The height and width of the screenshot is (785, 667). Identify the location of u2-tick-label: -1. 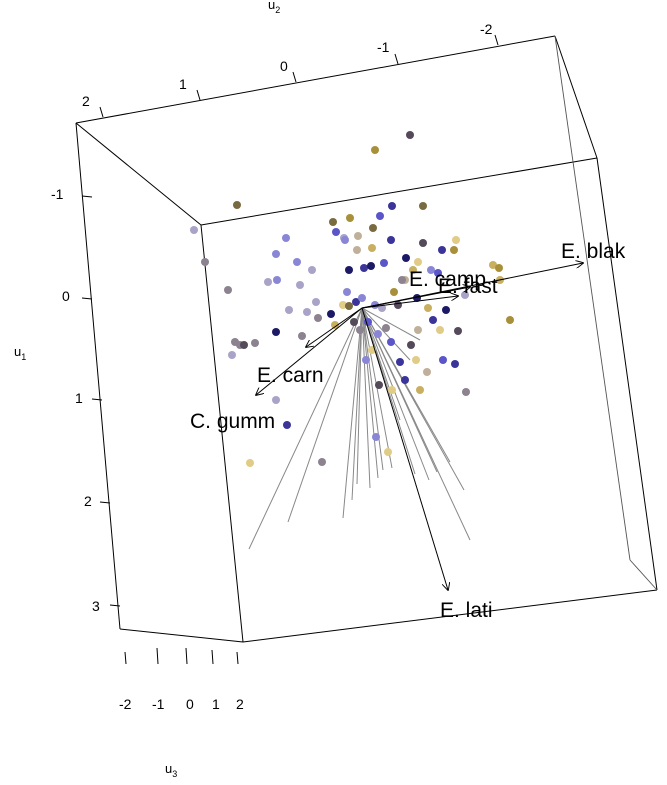
(383, 47).